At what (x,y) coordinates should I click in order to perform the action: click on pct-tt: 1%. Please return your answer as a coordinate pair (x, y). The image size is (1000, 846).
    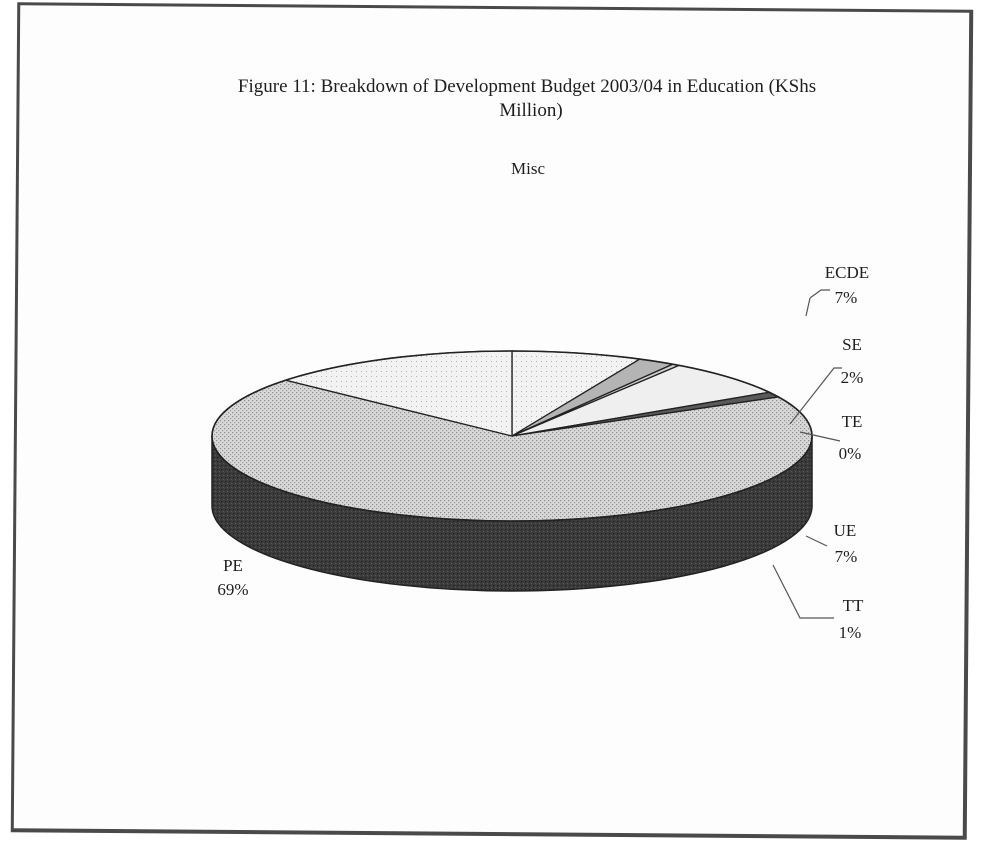
    Looking at the image, I should click on (850, 632).